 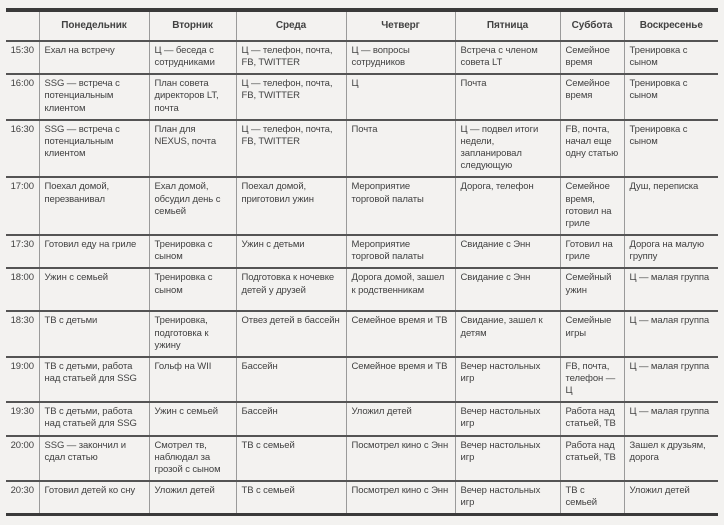 What do you see at coordinates (591, 148) in the screenshot?
I see `schedule-cell: FB, почта, начал еще одну статью` at bounding box center [591, 148].